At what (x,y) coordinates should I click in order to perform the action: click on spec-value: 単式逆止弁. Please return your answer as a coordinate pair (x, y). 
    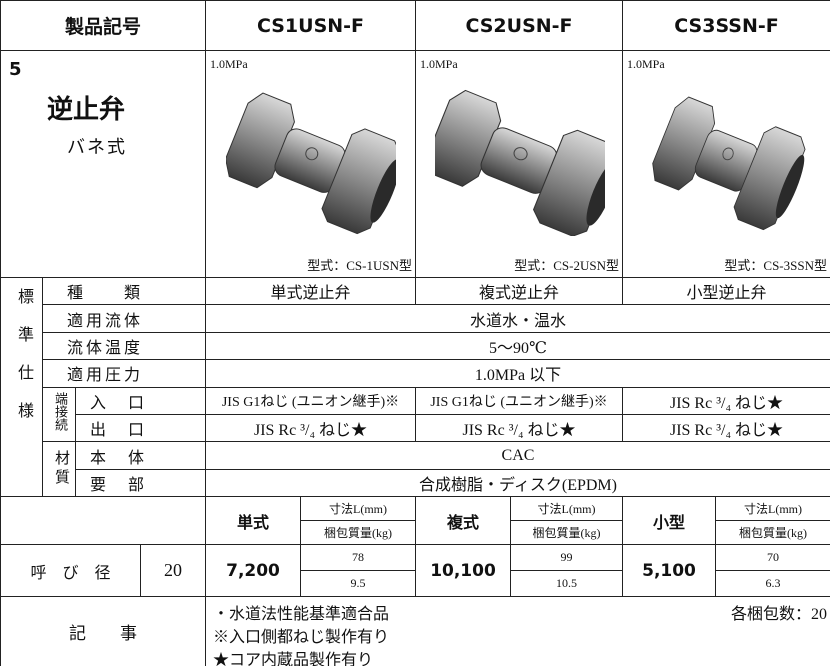
    Looking at the image, I should click on (311, 292).